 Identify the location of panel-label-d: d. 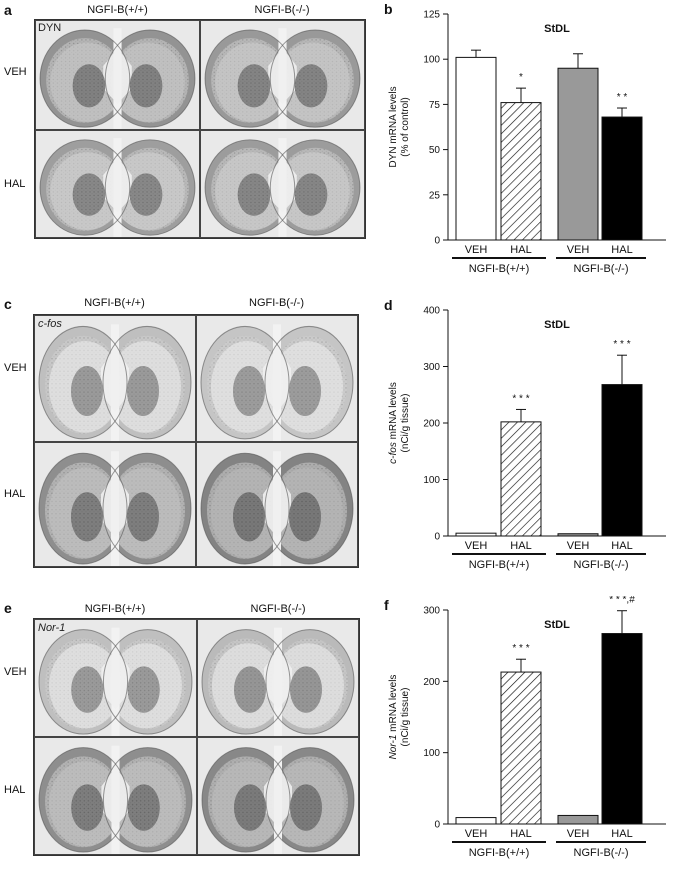
(388, 305).